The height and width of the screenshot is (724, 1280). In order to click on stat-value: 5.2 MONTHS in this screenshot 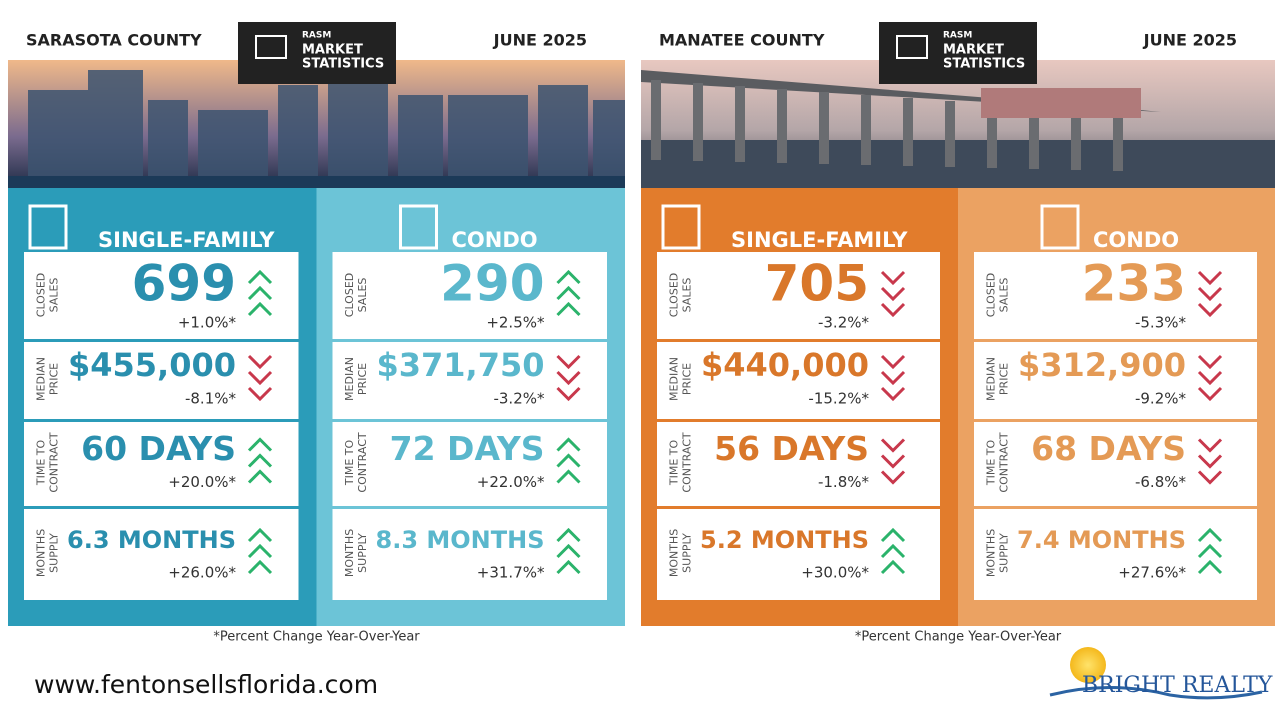, I will do `click(784, 540)`.